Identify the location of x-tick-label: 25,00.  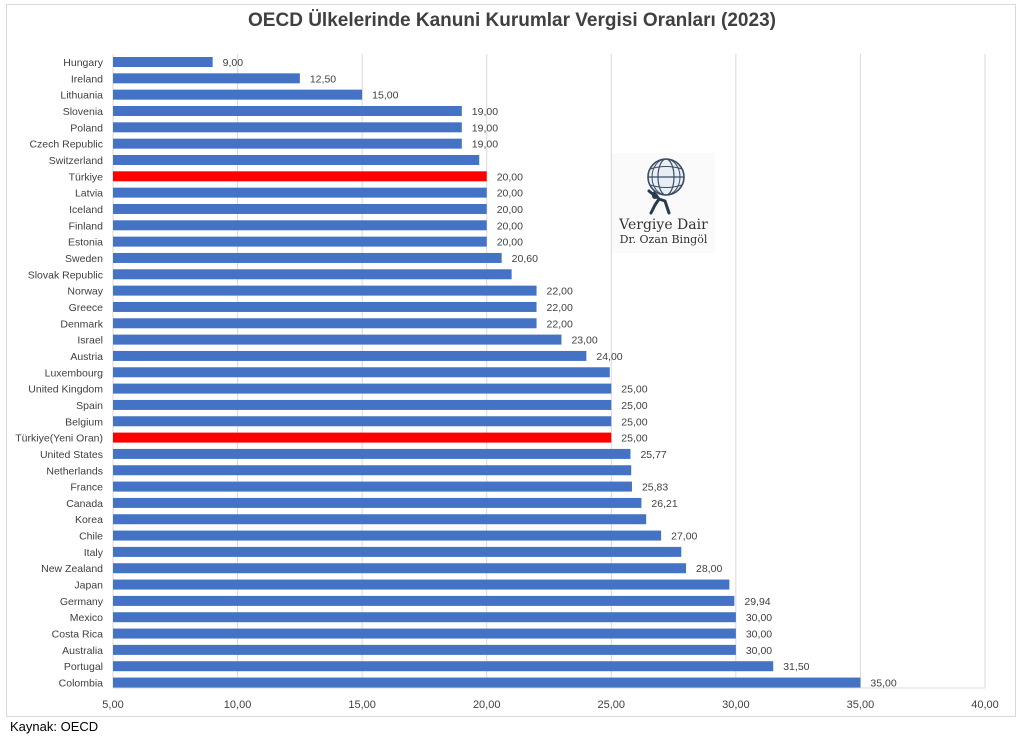
(612, 705).